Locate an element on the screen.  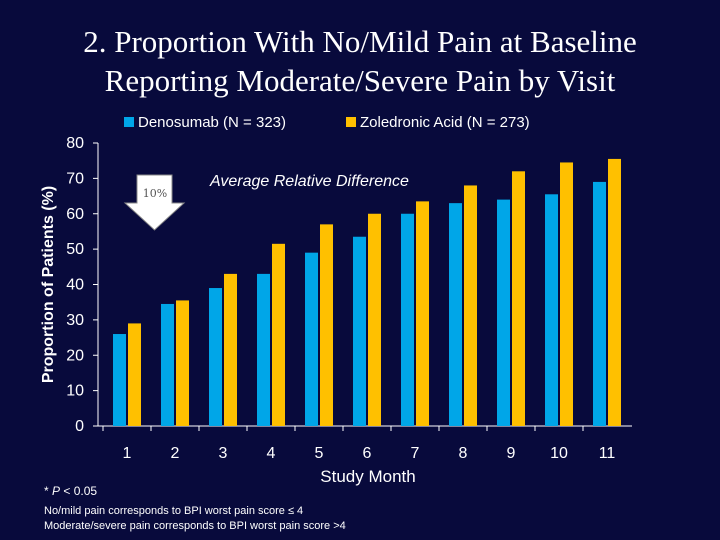
y-tick-label: 40 is located at coordinates (75, 285).